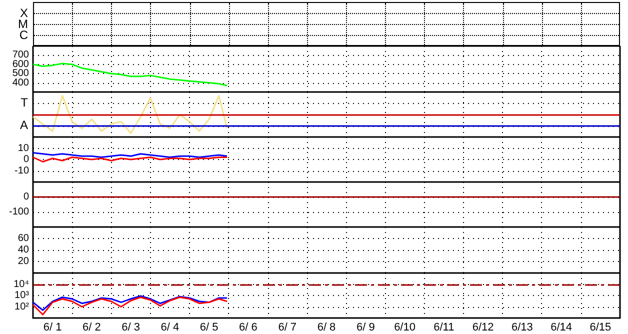  Describe the element at coordinates (561, 328) in the screenshot. I see `x-tick-label: 6/14` at that location.